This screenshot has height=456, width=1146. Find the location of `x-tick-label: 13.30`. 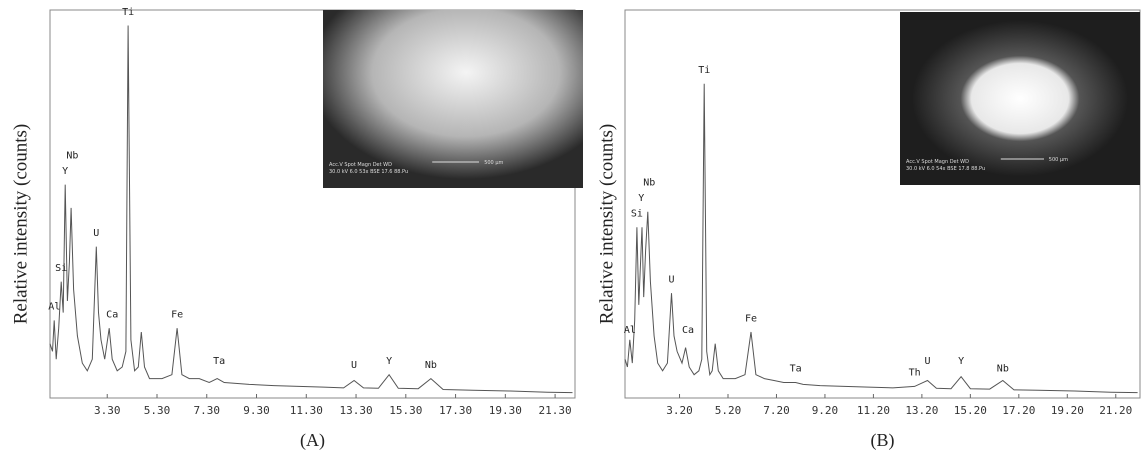

x-tick-label: 13.30 is located at coordinates (355, 410).